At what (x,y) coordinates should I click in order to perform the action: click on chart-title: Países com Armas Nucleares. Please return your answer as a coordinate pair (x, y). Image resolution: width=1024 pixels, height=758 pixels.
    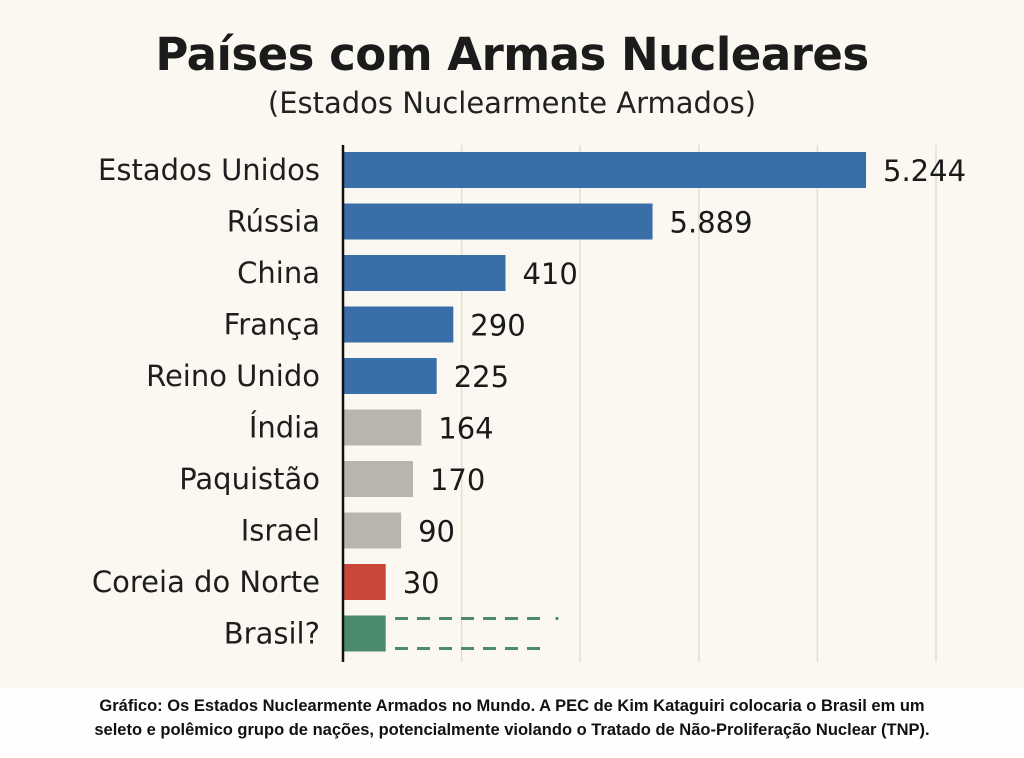
    Looking at the image, I should click on (512, 54).